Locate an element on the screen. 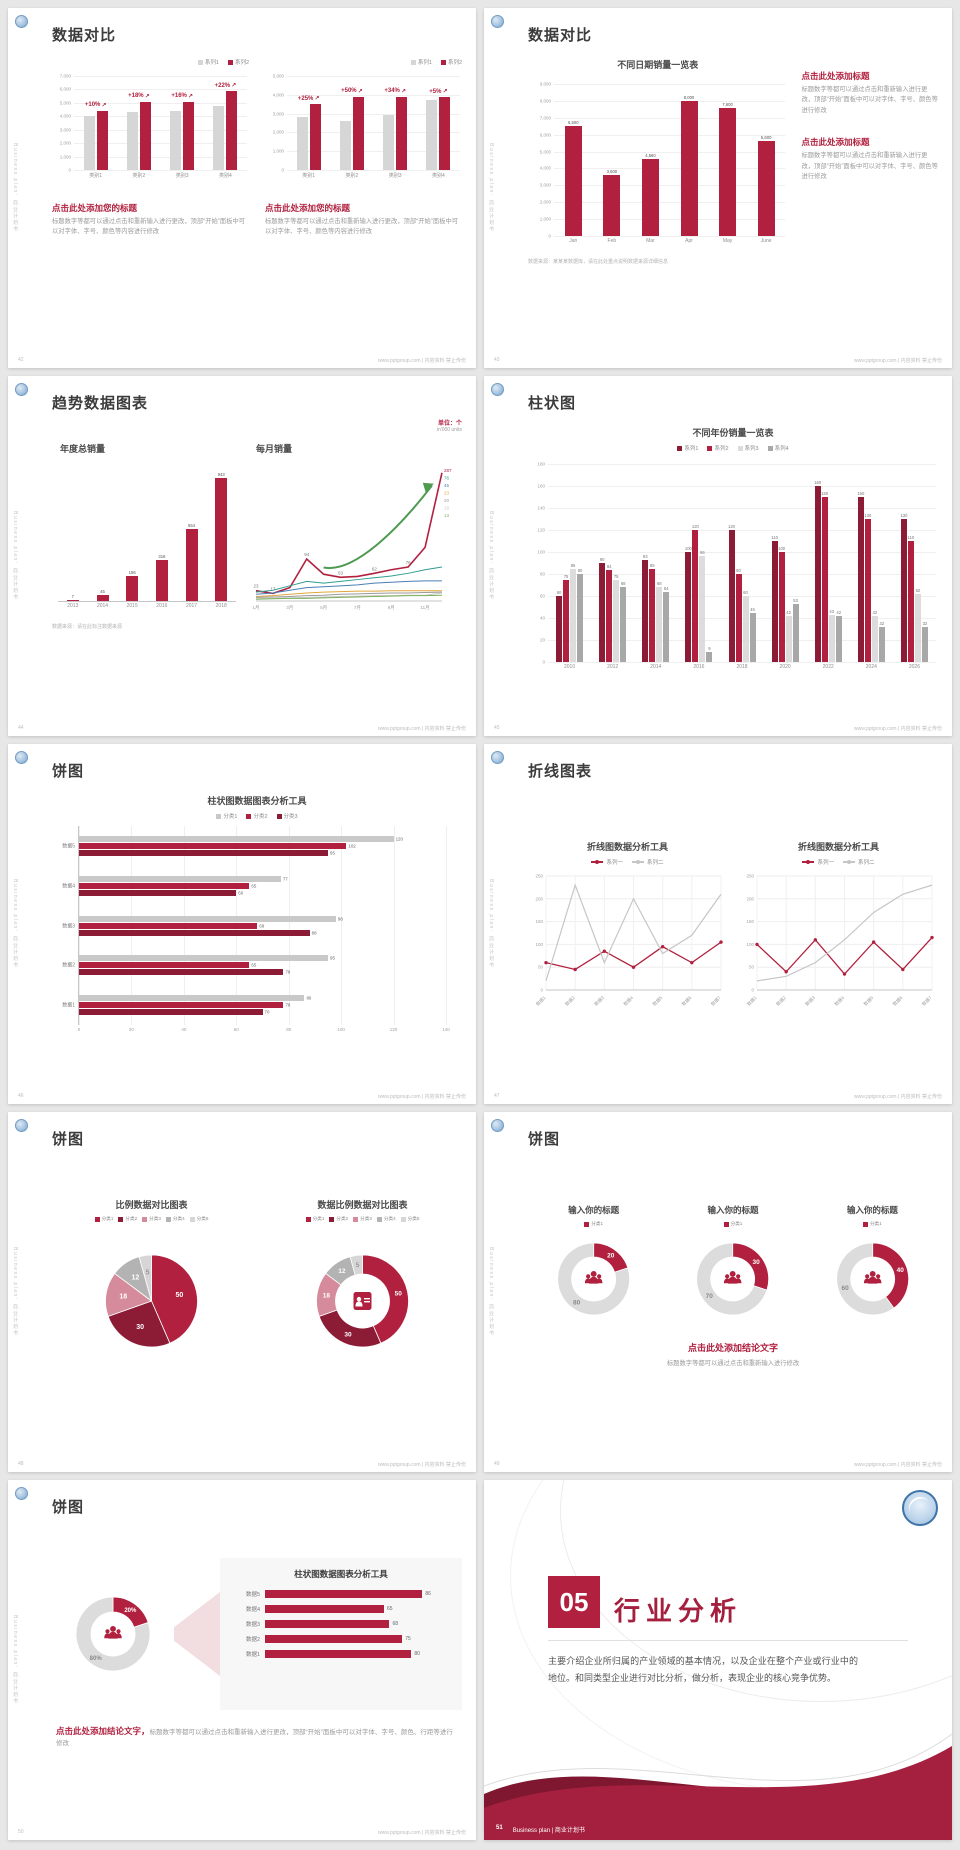 The image size is (960, 1850). bar-chart: 2013 7 2014 45 2015 196 2016 316 2017 554 2018 943 is located at coordinates (145, 537).